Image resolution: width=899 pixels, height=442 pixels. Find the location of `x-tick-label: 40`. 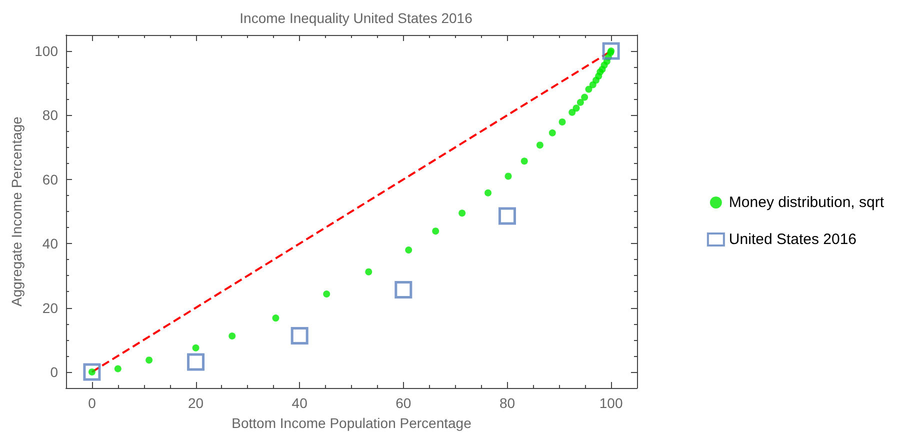

x-tick-label: 40 is located at coordinates (300, 403).